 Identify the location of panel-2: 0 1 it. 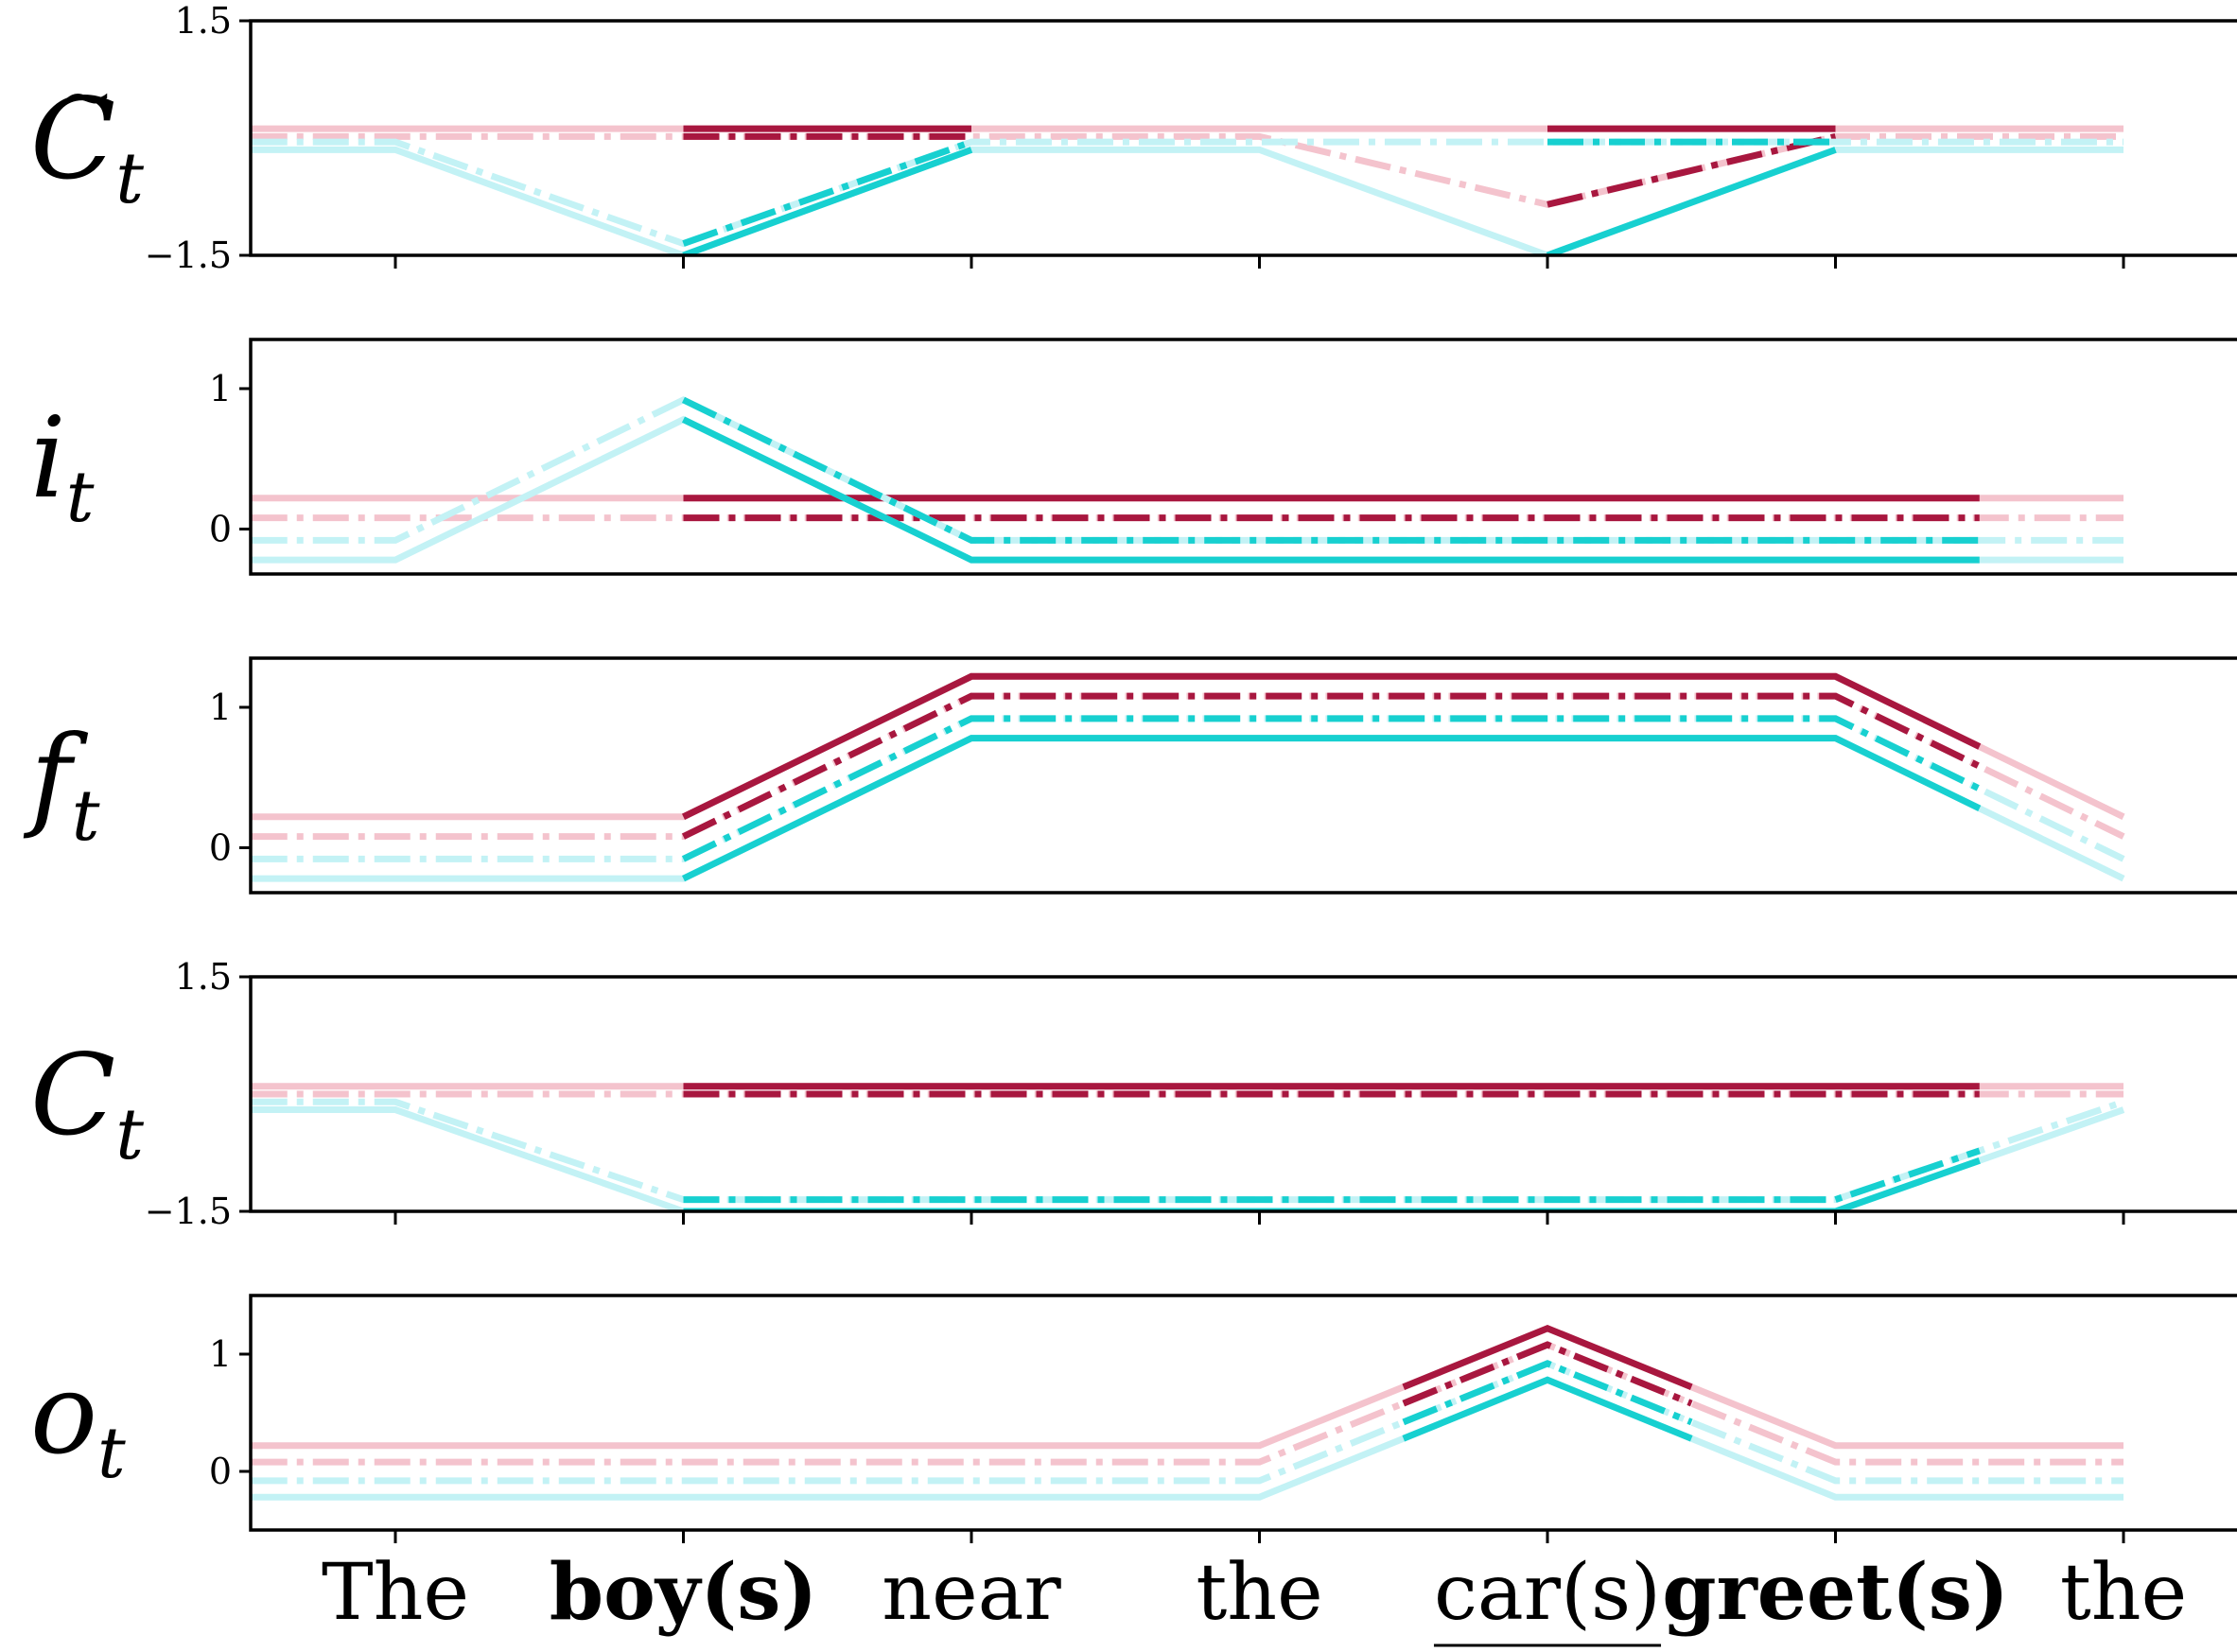
(1133, 457).